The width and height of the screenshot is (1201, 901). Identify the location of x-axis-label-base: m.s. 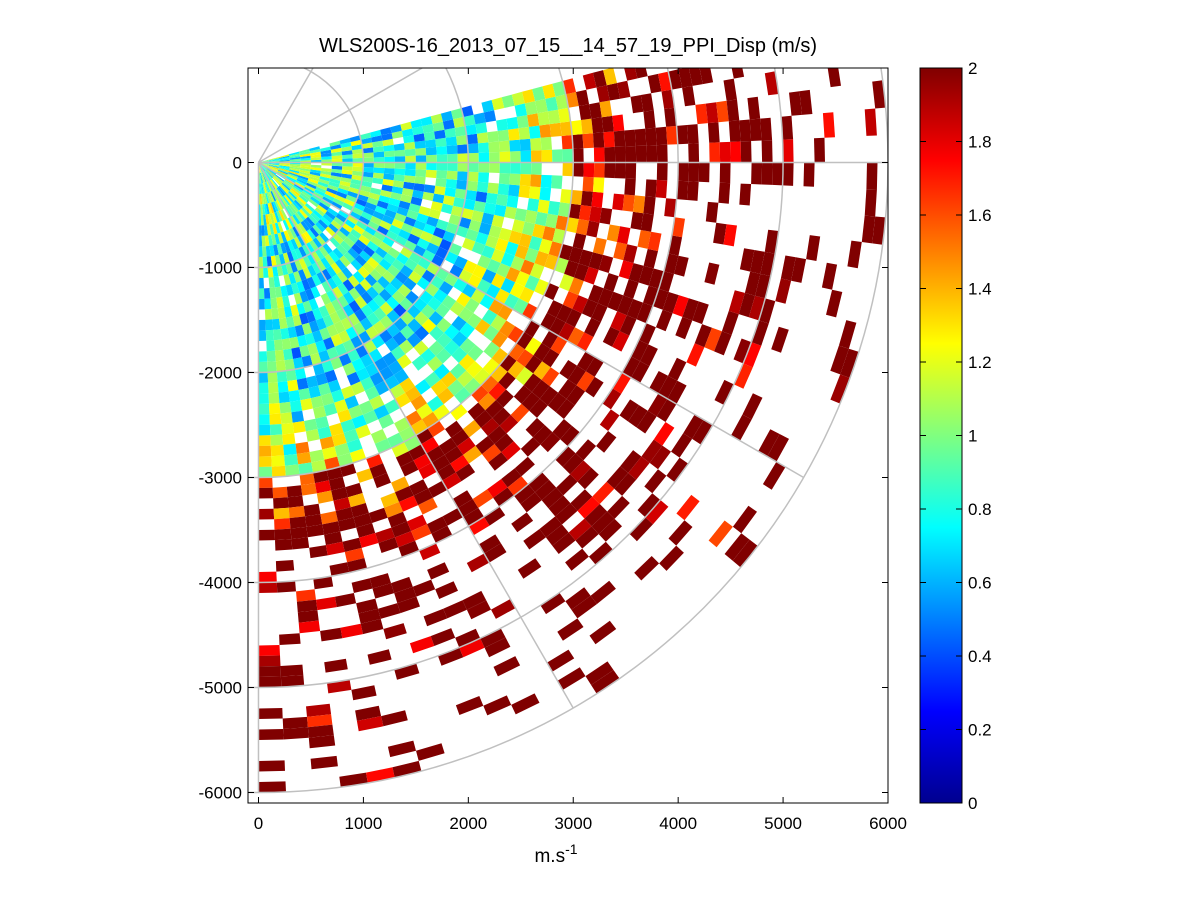
(549, 856).